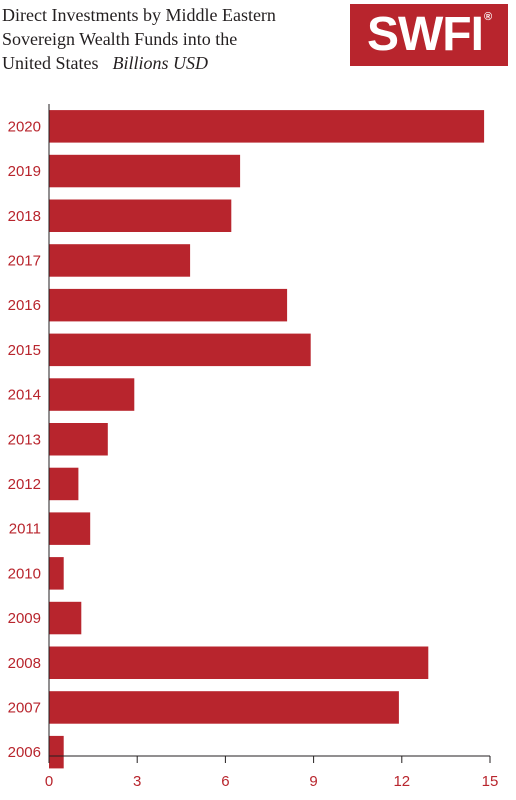 The width and height of the screenshot is (516, 800). What do you see at coordinates (24, 126) in the screenshot?
I see `category-label-2020: 2020` at bounding box center [24, 126].